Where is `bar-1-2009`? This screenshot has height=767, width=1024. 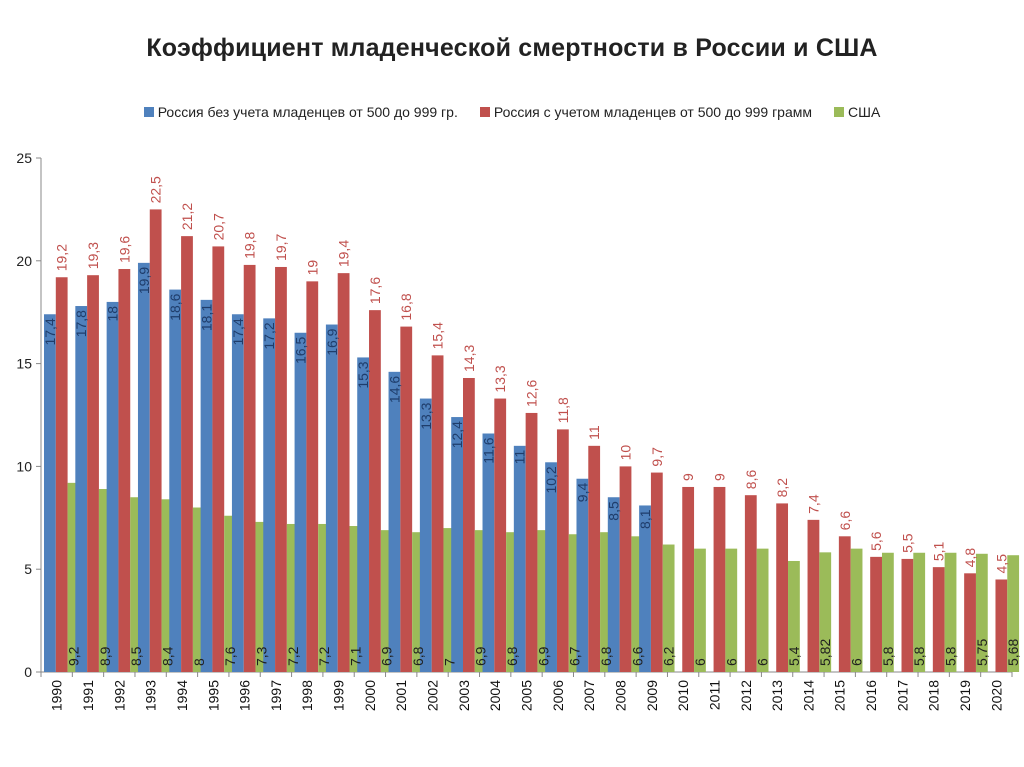 bar-1-2009 is located at coordinates (656, 572).